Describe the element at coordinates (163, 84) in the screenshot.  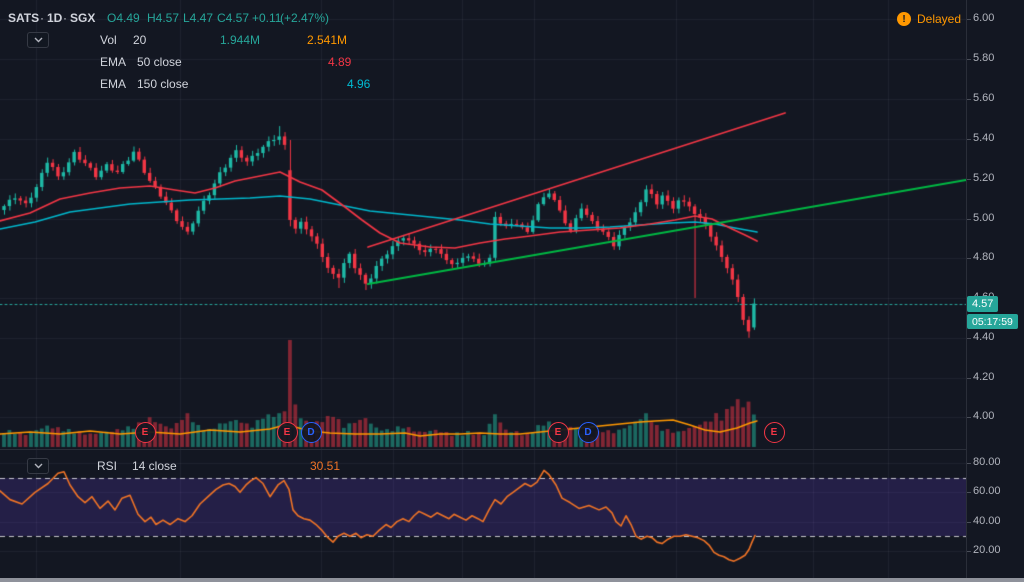
I see `ema150-params: 150 close` at that location.